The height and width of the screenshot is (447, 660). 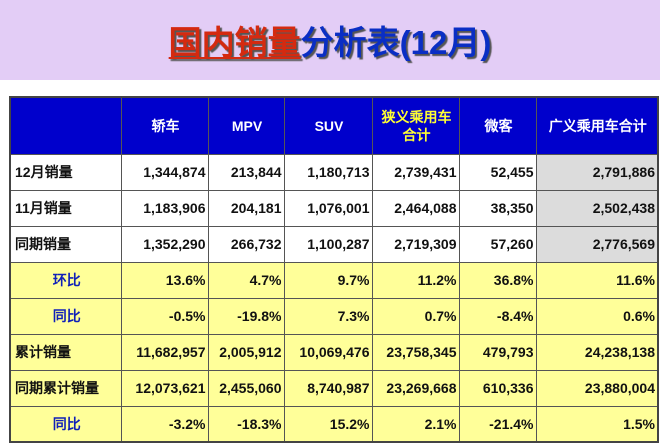 What do you see at coordinates (65, 388) in the screenshot?
I see `row-label: 同期累计销量` at bounding box center [65, 388].